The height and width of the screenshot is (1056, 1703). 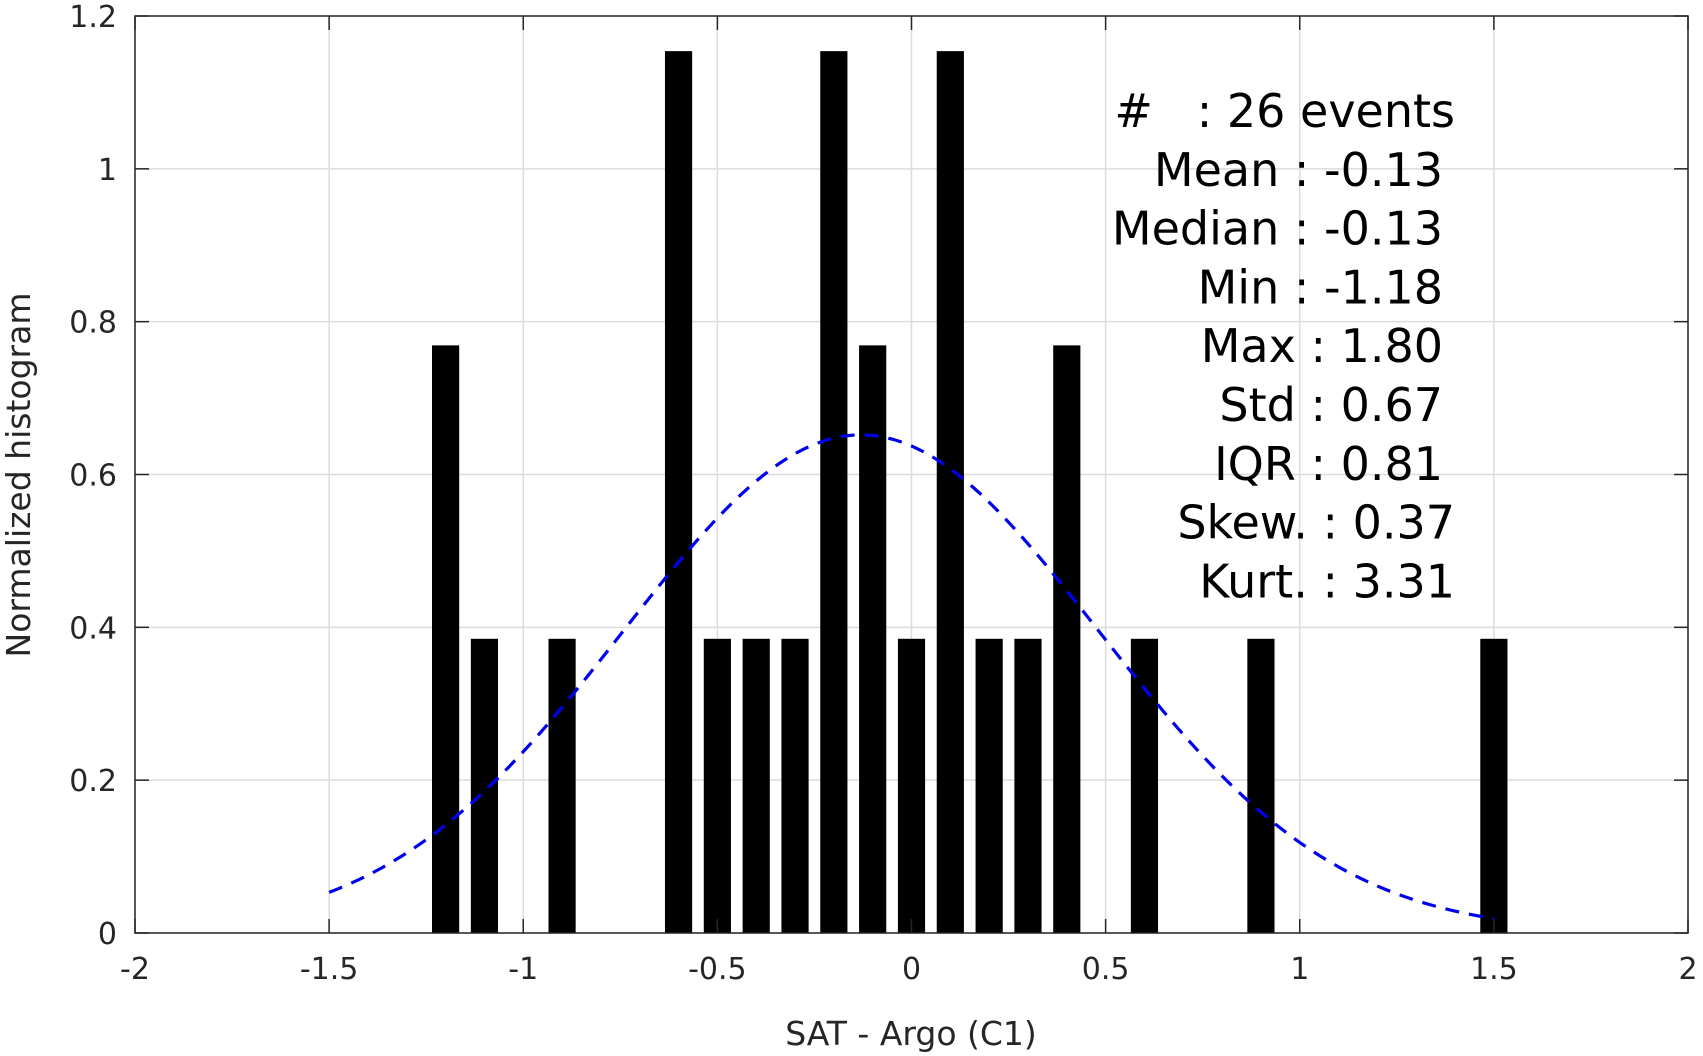 I want to click on x-axis-label: SAT - Argo (C1), so click(x=911, y=1033).